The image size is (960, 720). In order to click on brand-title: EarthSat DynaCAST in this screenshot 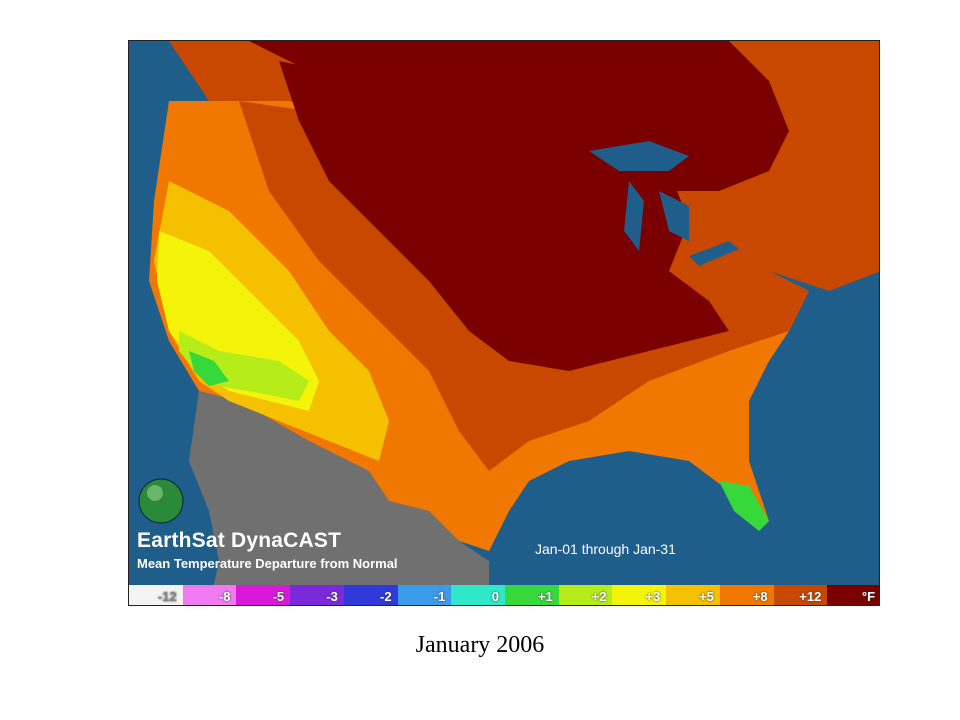, I will do `click(239, 540)`.